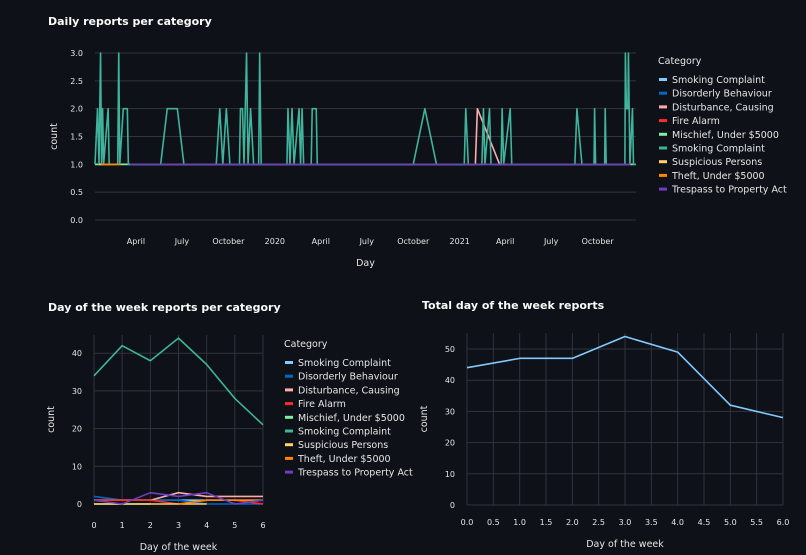 The height and width of the screenshot is (555, 806). I want to click on y-tick-label: 2.5, so click(76, 81).